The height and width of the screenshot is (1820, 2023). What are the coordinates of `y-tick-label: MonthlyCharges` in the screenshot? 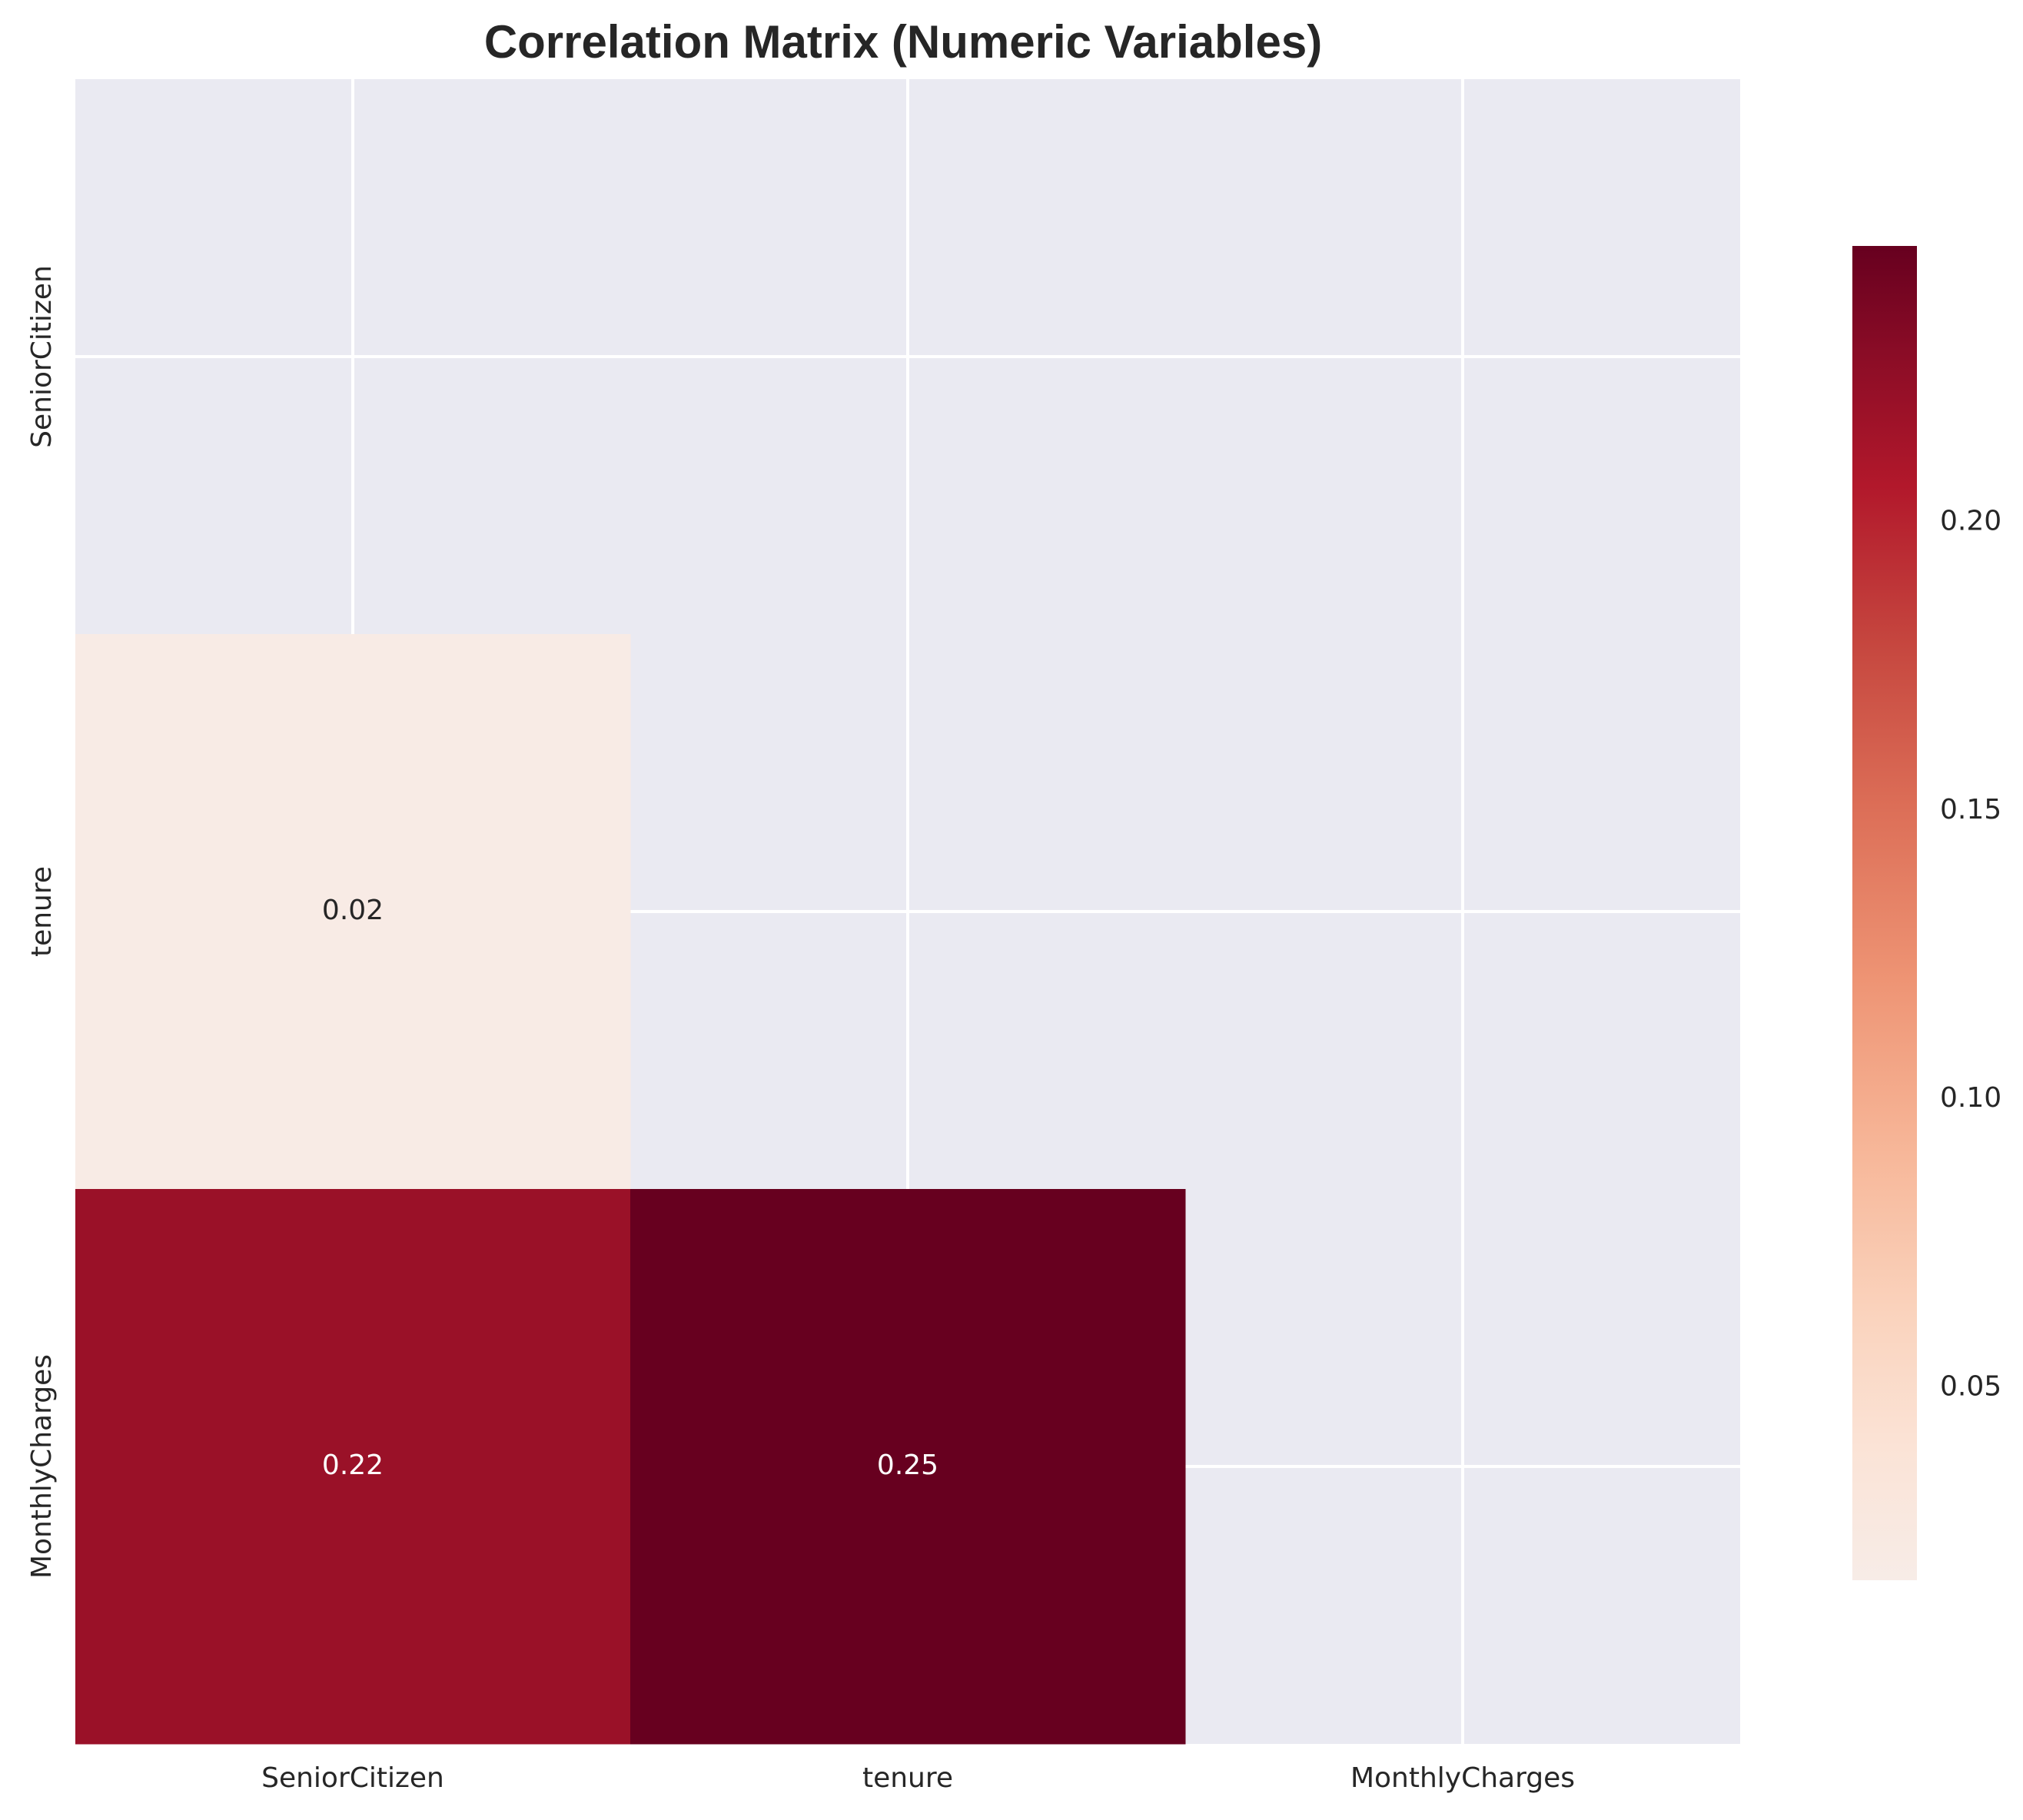 It's located at (42, 1466).